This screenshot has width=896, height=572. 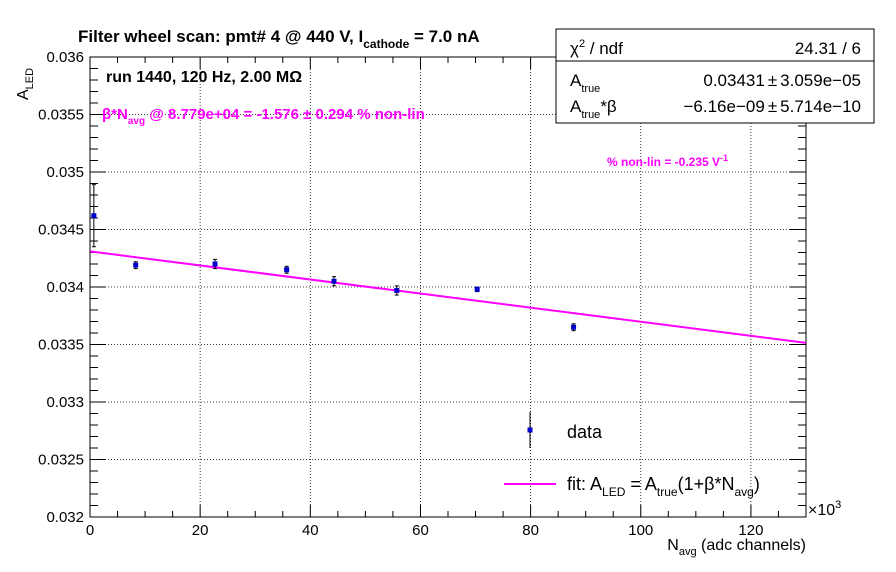 I want to click on x-tick-label: 100, so click(x=640, y=530).